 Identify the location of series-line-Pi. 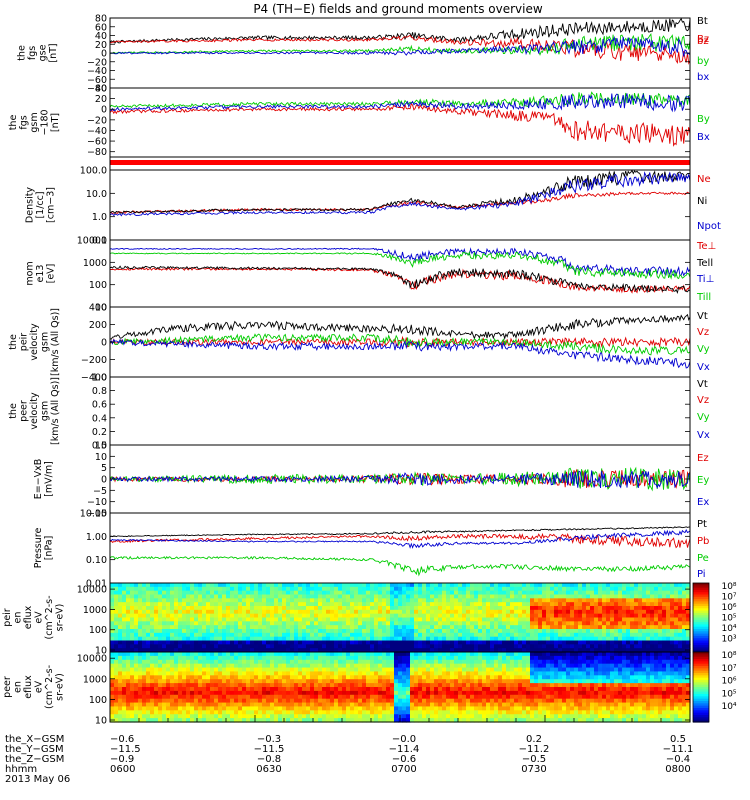
(400, 538).